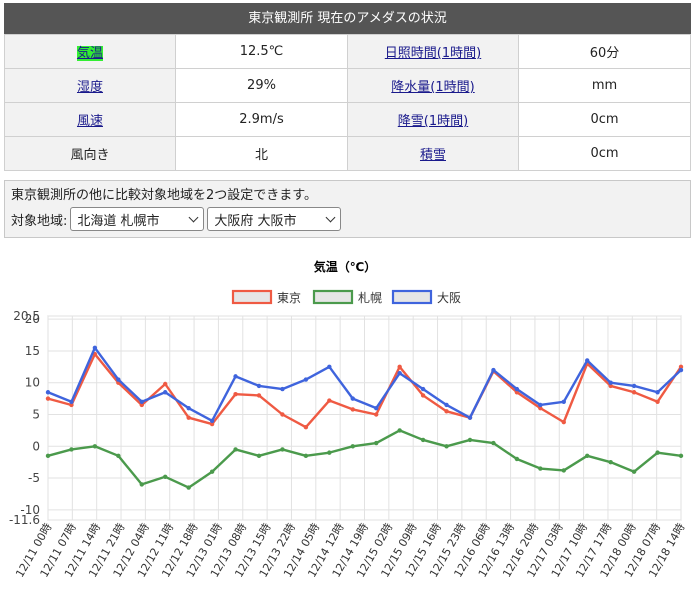 The image size is (695, 591). What do you see at coordinates (274, 219) in the screenshot?
I see `region-select-2: 大阪府 大阪市` at bounding box center [274, 219].